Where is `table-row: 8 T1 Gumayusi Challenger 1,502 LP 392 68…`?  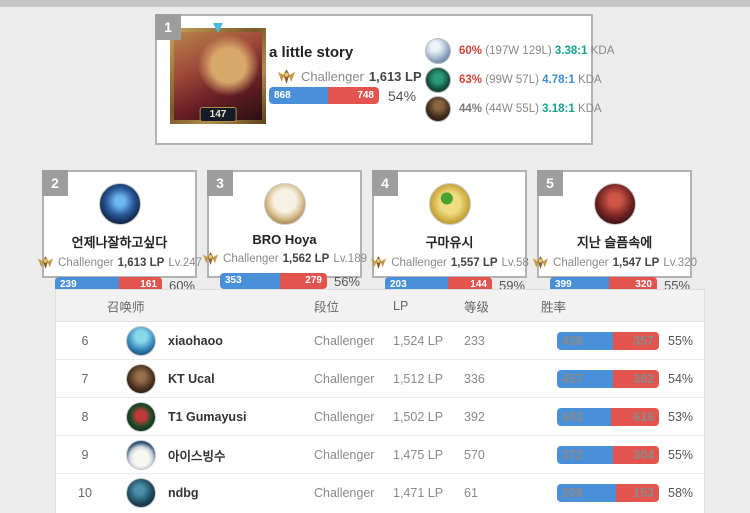 table-row: 8 T1 Gumayusi Challenger 1,502 LP 392 68… is located at coordinates (380, 417).